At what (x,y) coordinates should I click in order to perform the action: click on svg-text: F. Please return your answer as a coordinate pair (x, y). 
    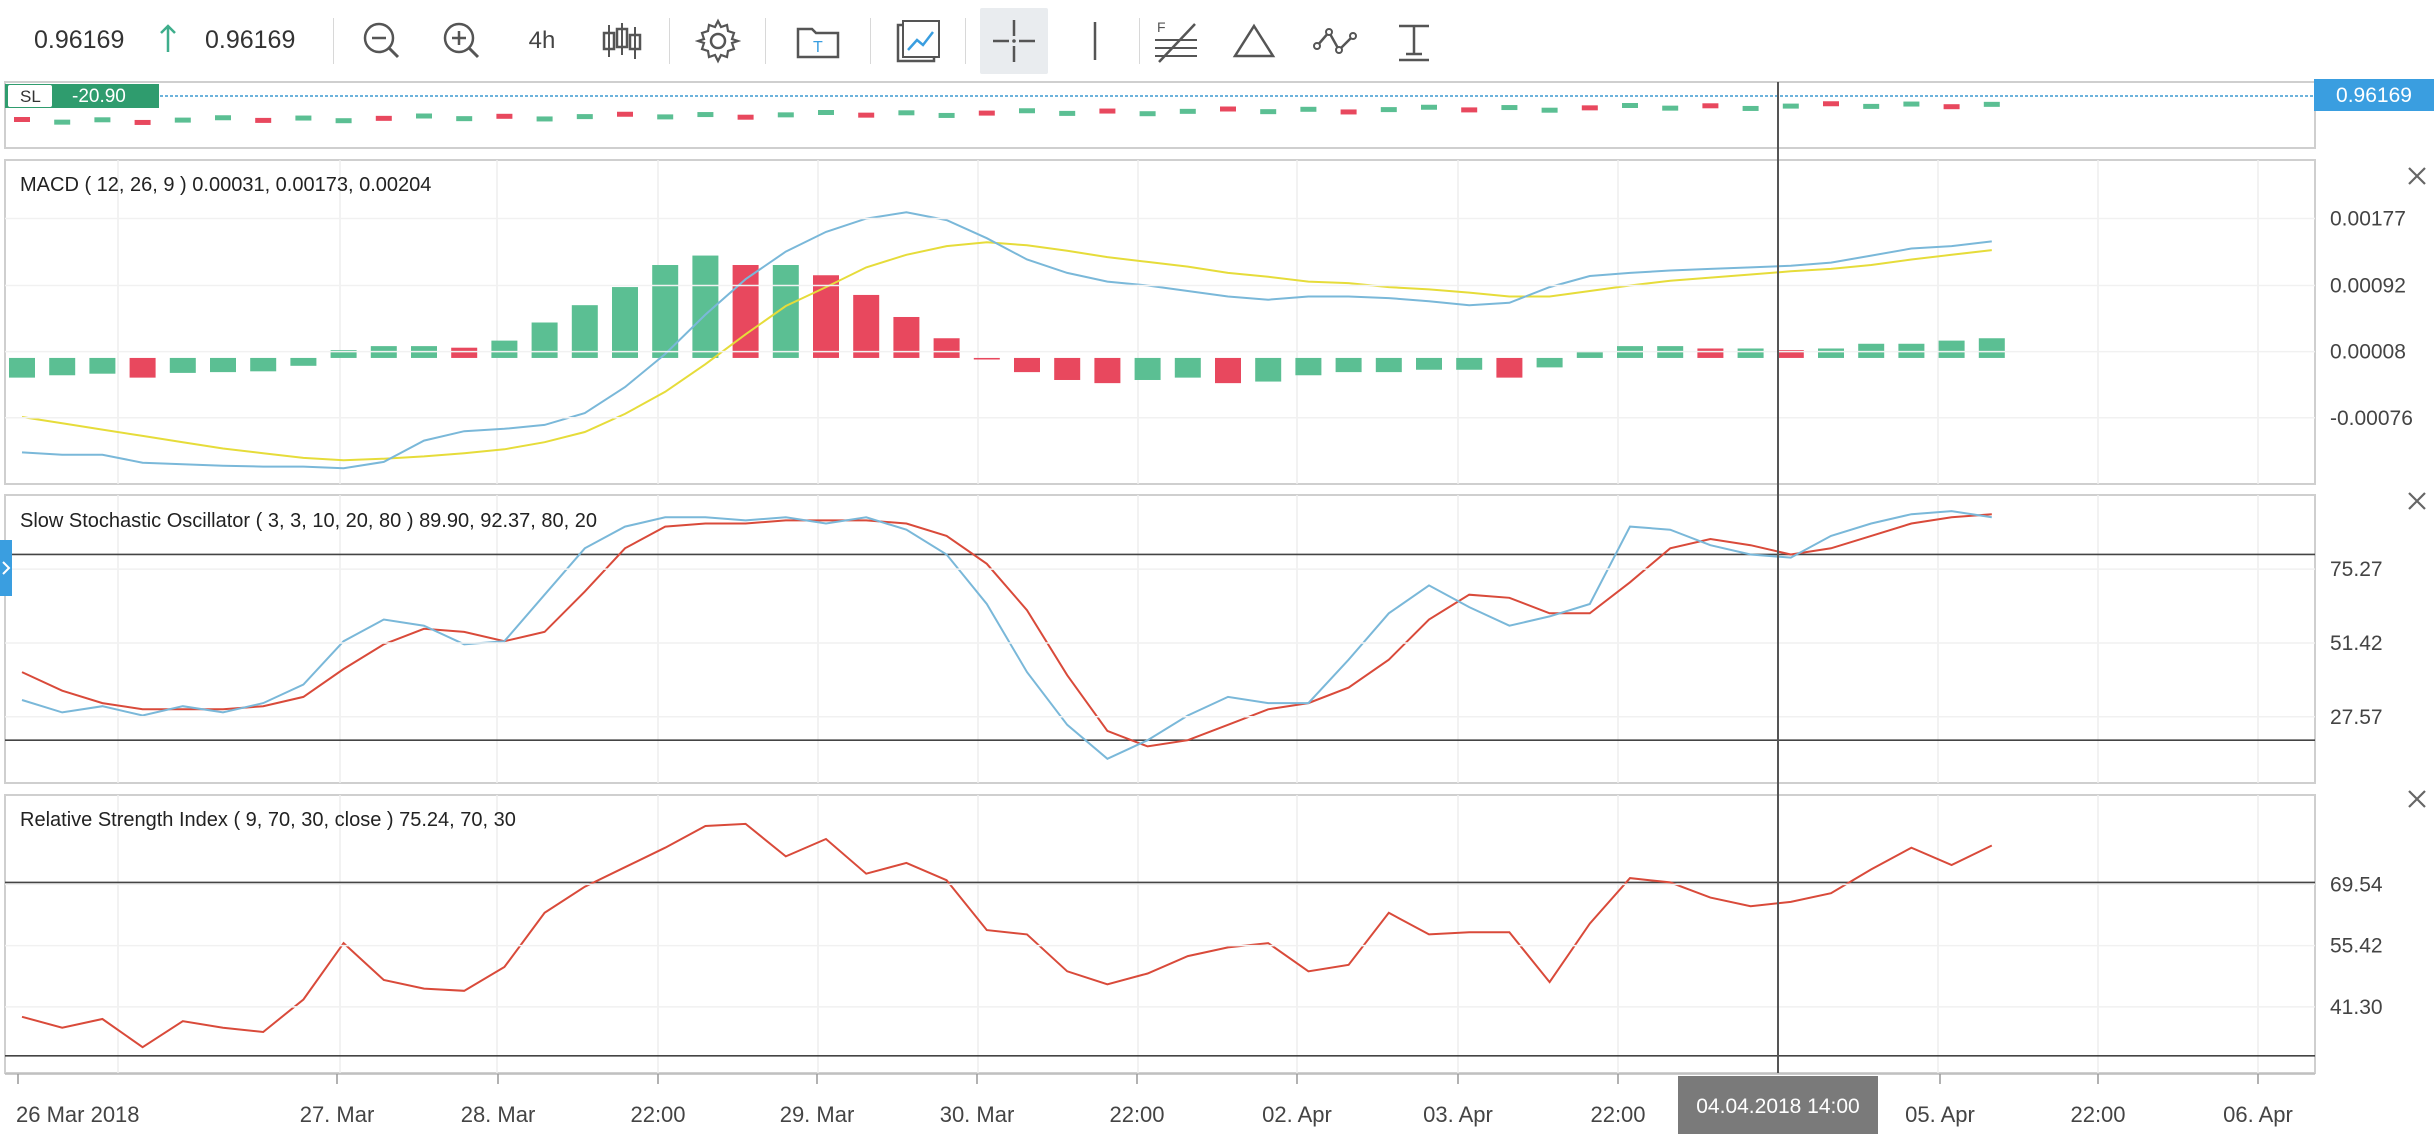
    Looking at the image, I should click on (1161, 27).